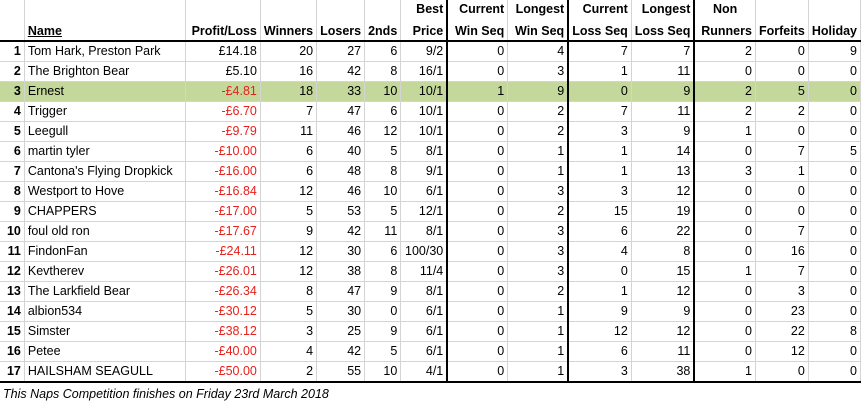 The width and height of the screenshot is (861, 406). Describe the element at coordinates (12, 171) in the screenshot. I see `cell-rank: 7` at that location.